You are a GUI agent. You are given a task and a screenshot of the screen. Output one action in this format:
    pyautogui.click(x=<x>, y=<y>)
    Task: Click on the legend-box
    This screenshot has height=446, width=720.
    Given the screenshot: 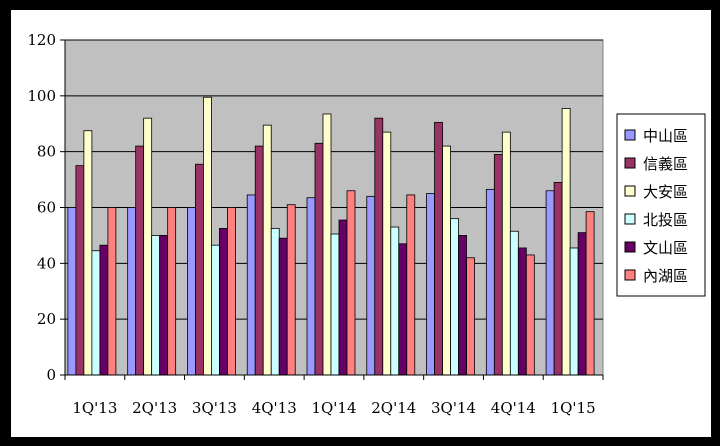 What is the action you would take?
    pyautogui.click(x=661, y=205)
    